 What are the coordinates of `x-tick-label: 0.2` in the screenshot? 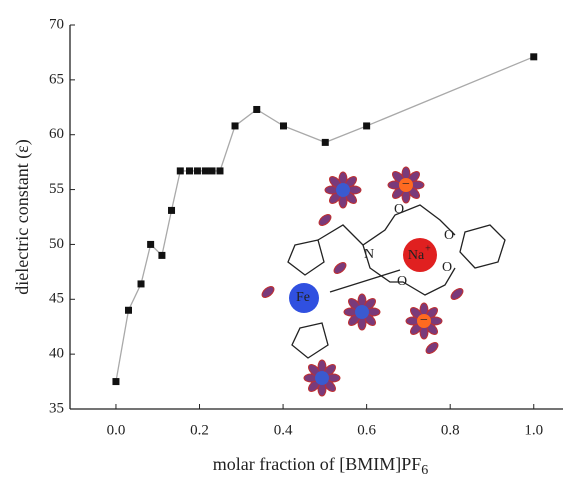 It's located at (199, 430).